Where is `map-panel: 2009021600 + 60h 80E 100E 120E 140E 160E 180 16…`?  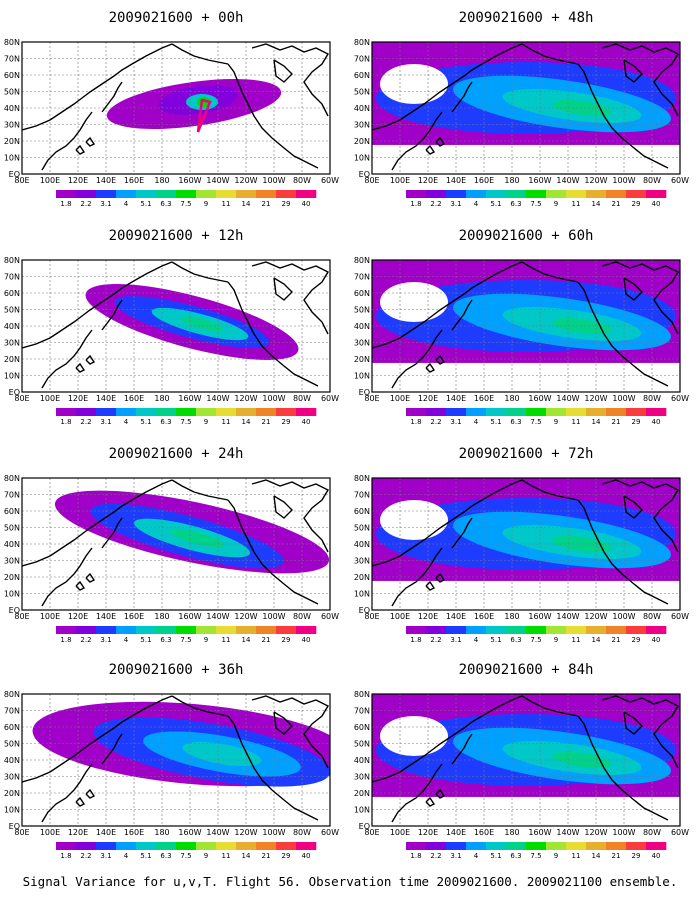 map-panel: 2009021600 + 60h 80E 100E 120E 140E 160E 180 16… is located at coordinates (521, 327).